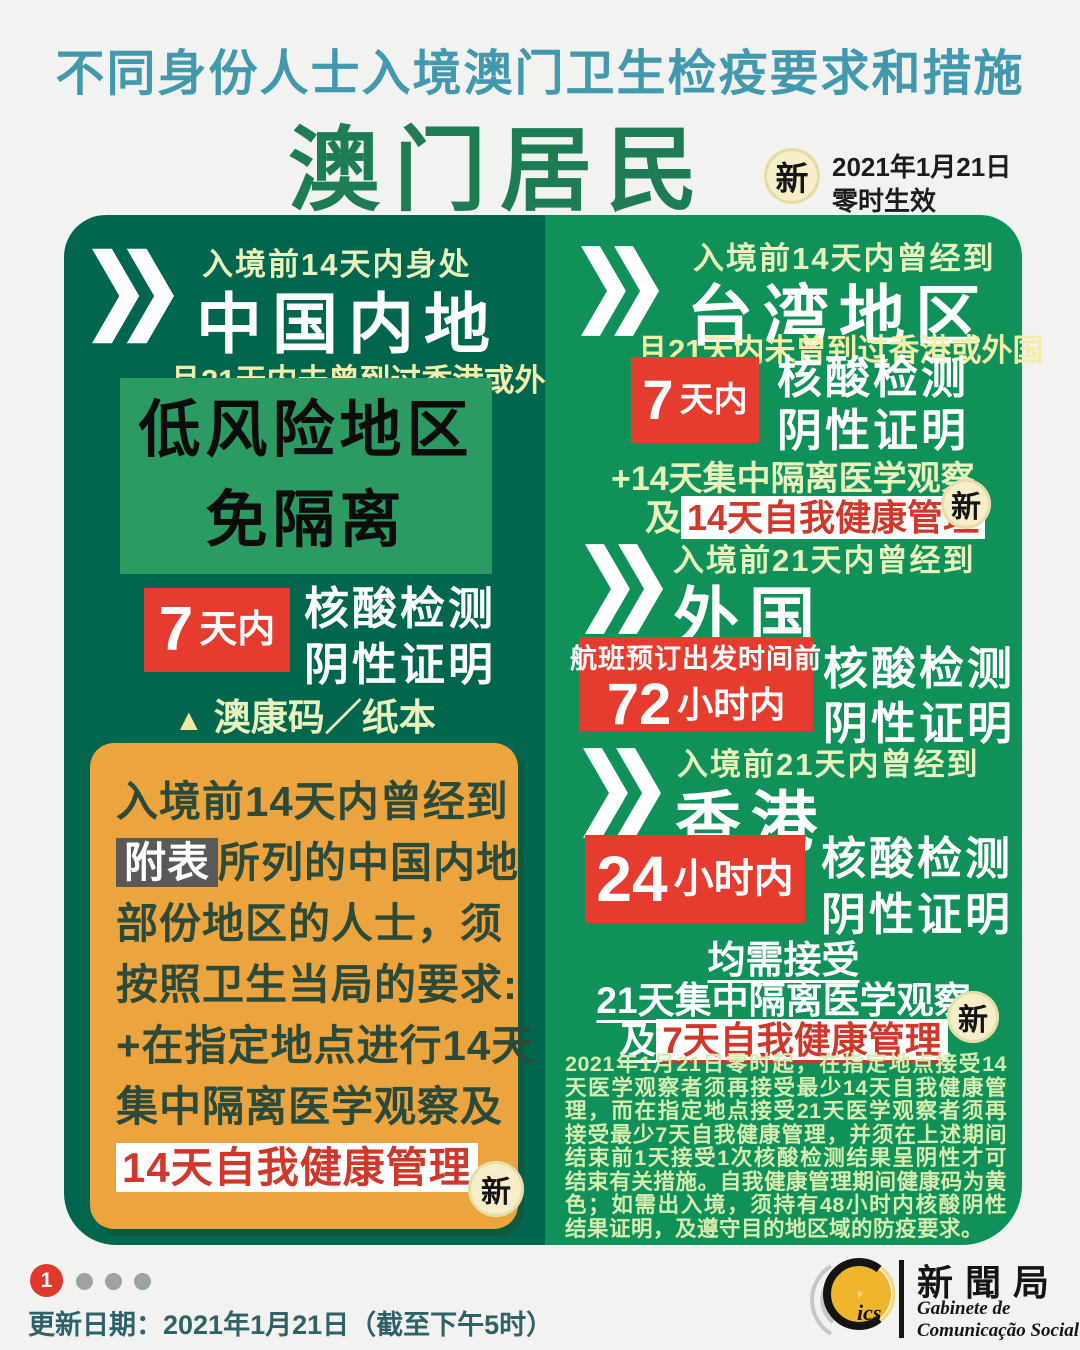 The image size is (1080, 1350). Describe the element at coordinates (291, 1325) in the screenshot. I see `update-date: 更新日期：2021年1月21日（截至下午5时）` at that location.